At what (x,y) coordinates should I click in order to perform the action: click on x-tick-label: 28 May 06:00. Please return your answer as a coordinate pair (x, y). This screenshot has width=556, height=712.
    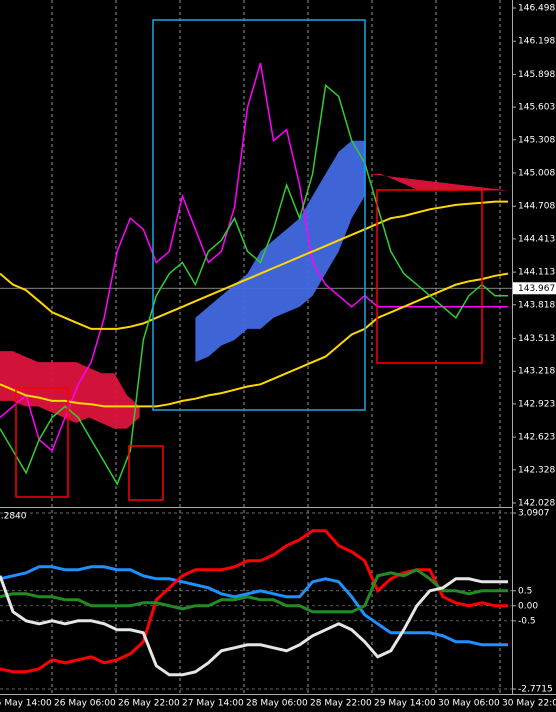
    Looking at the image, I should click on (277, 704).